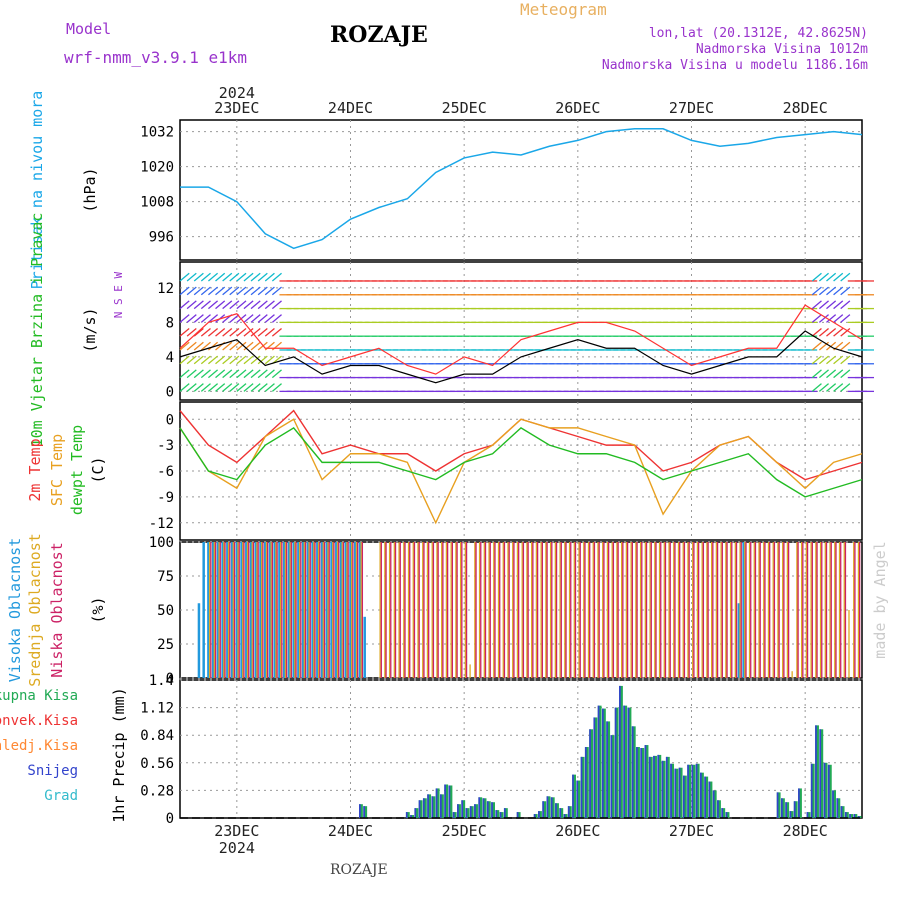 The image size is (900, 900). Describe the element at coordinates (165, 577) in the screenshot. I see `y-tick-3-3: 75` at that location.